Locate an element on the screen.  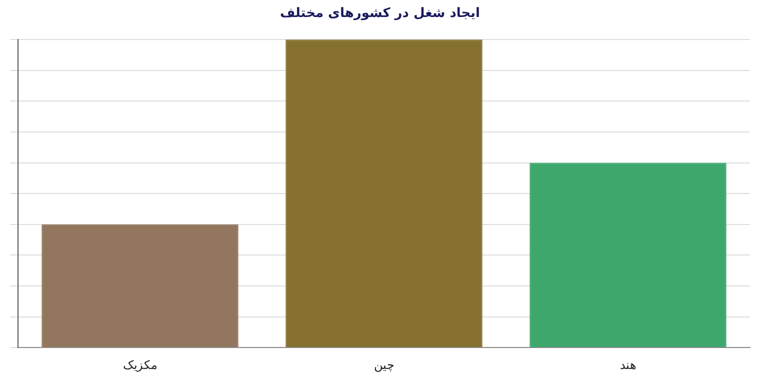
x-tick-label: مکزیک is located at coordinates (140, 365).